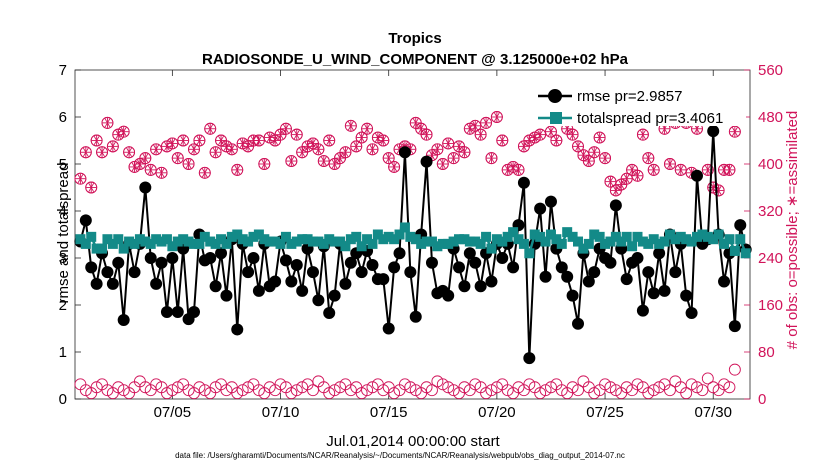 This screenshot has width=830, height=470. I want to click on legend-marker, so click(556, 118).